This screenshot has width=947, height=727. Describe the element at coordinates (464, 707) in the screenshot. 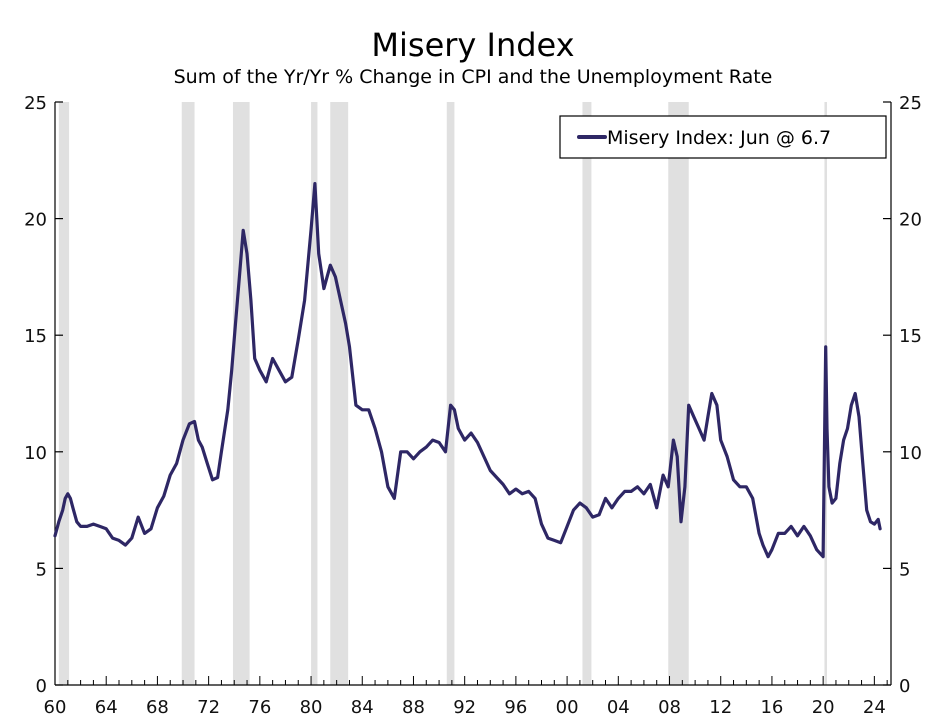

I see `x-tick-label: 92` at that location.